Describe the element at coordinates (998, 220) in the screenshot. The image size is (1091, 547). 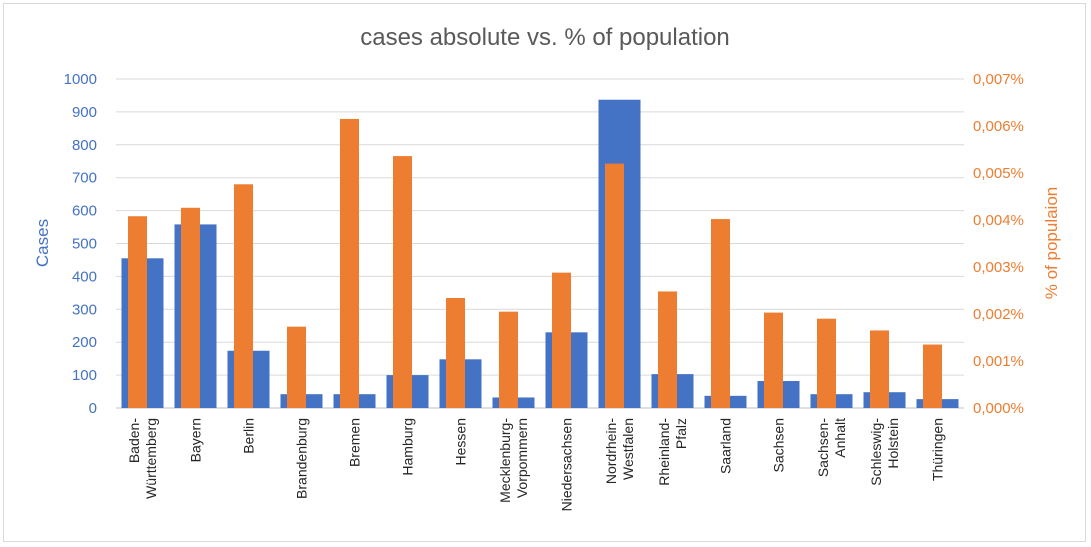
I see `right-tick-label: 0,004%` at that location.